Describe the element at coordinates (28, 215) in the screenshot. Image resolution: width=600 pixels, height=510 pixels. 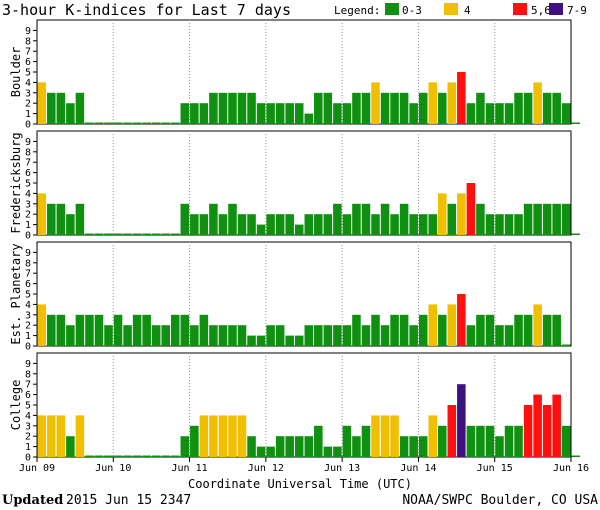
I see `y-tick-label: 2` at that location.